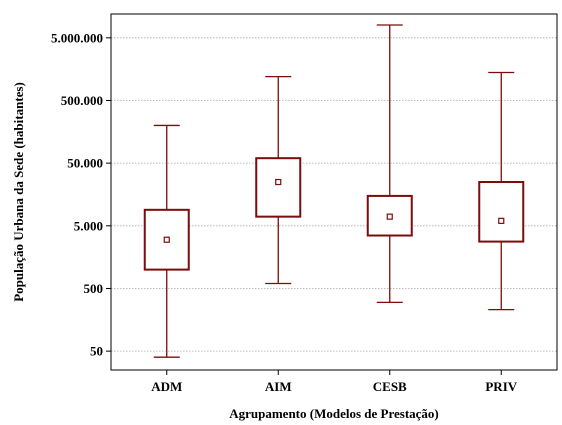 The width and height of the screenshot is (562, 425). Describe the element at coordinates (390, 386) in the screenshot. I see `x-tick-label: CESB` at that location.